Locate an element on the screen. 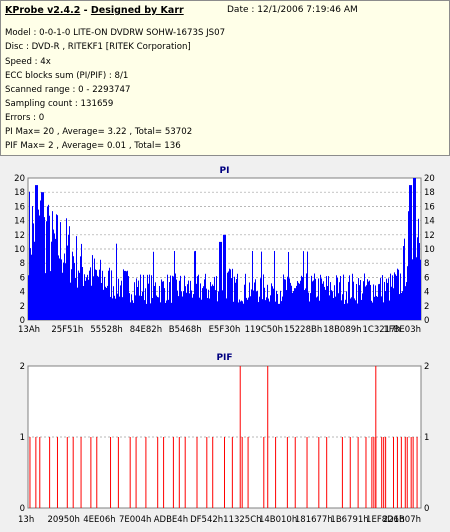 This screenshot has width=450, height=532. pi-y-tick-label-left: 14 is located at coordinates (19, 222).